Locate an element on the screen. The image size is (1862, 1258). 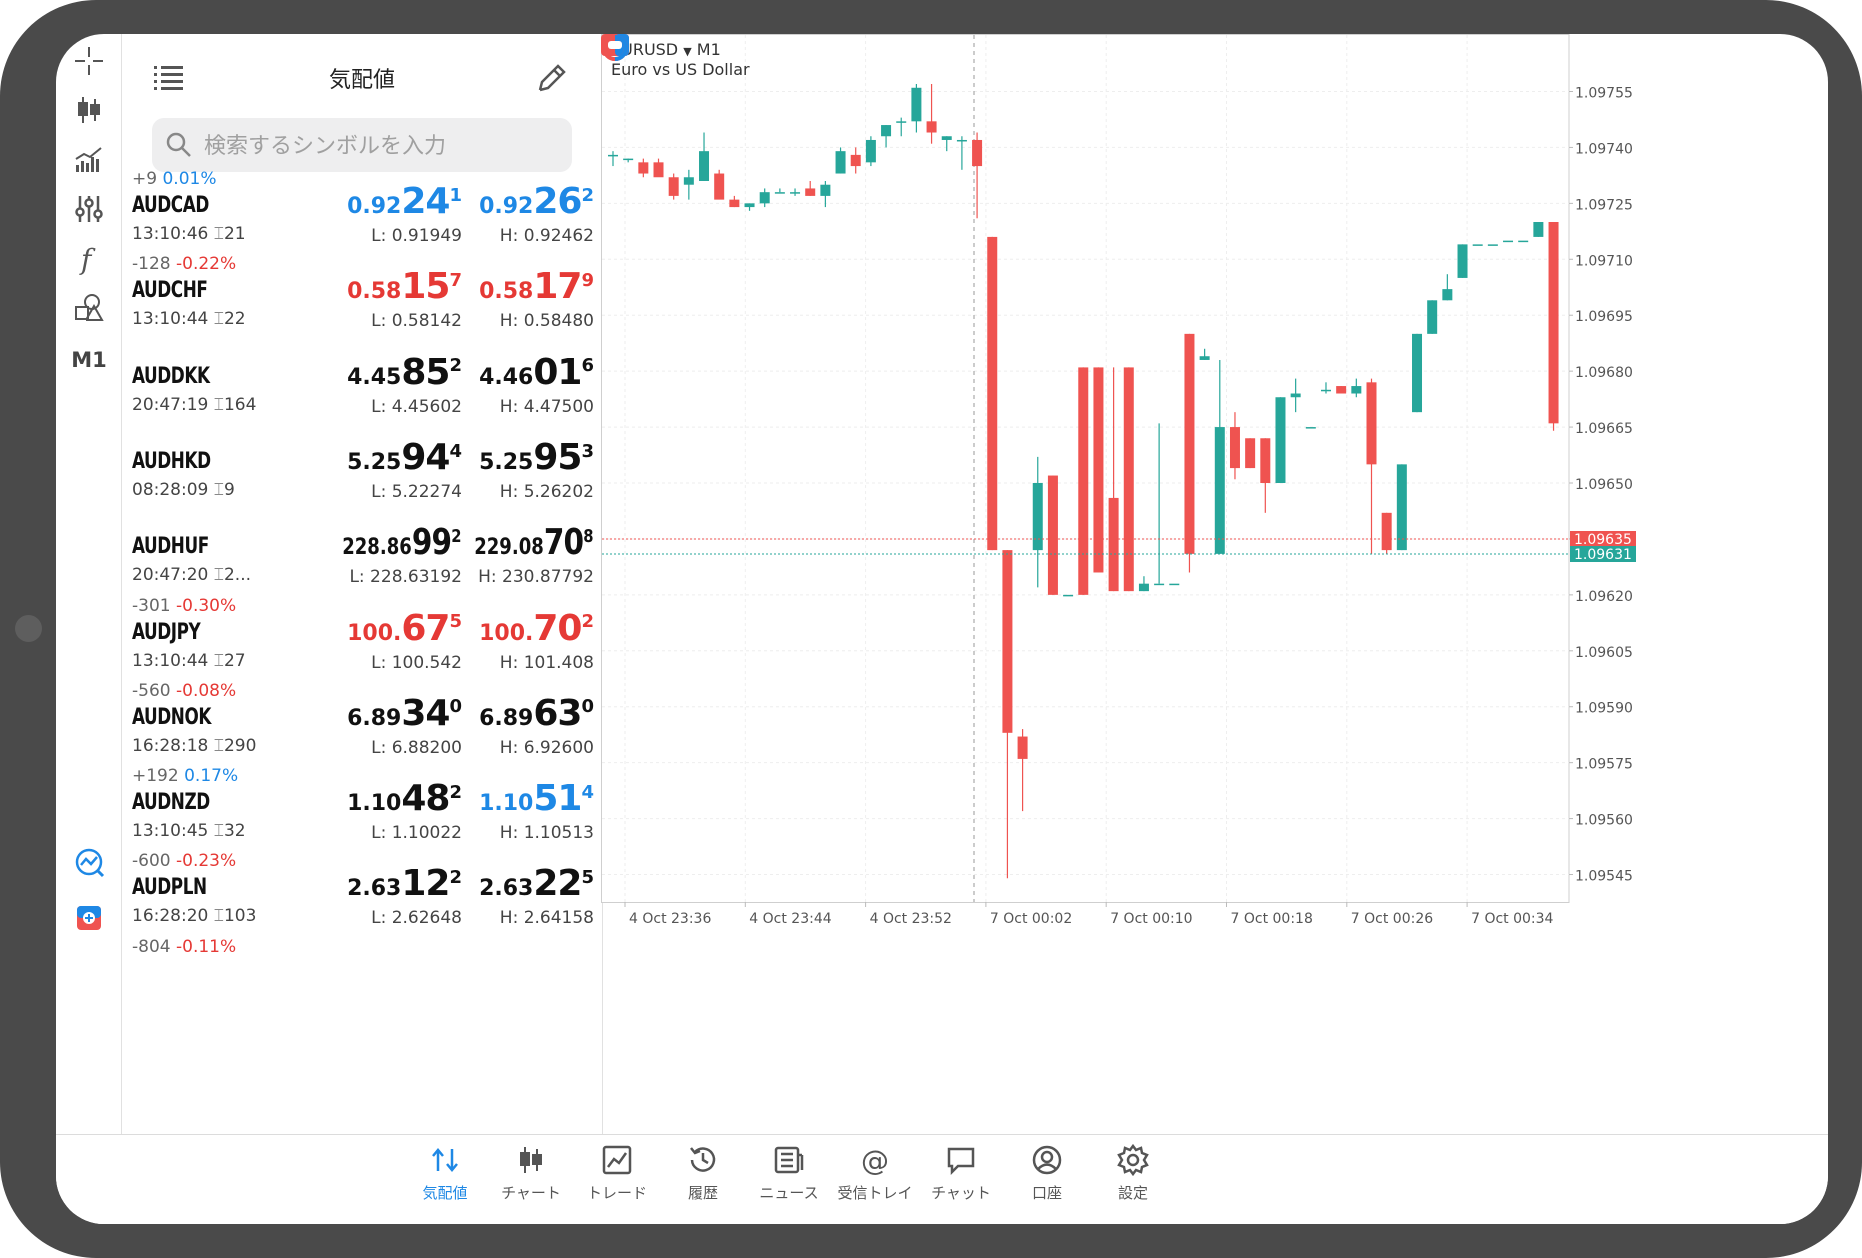
spread-value: 27 is located at coordinates (234, 660).